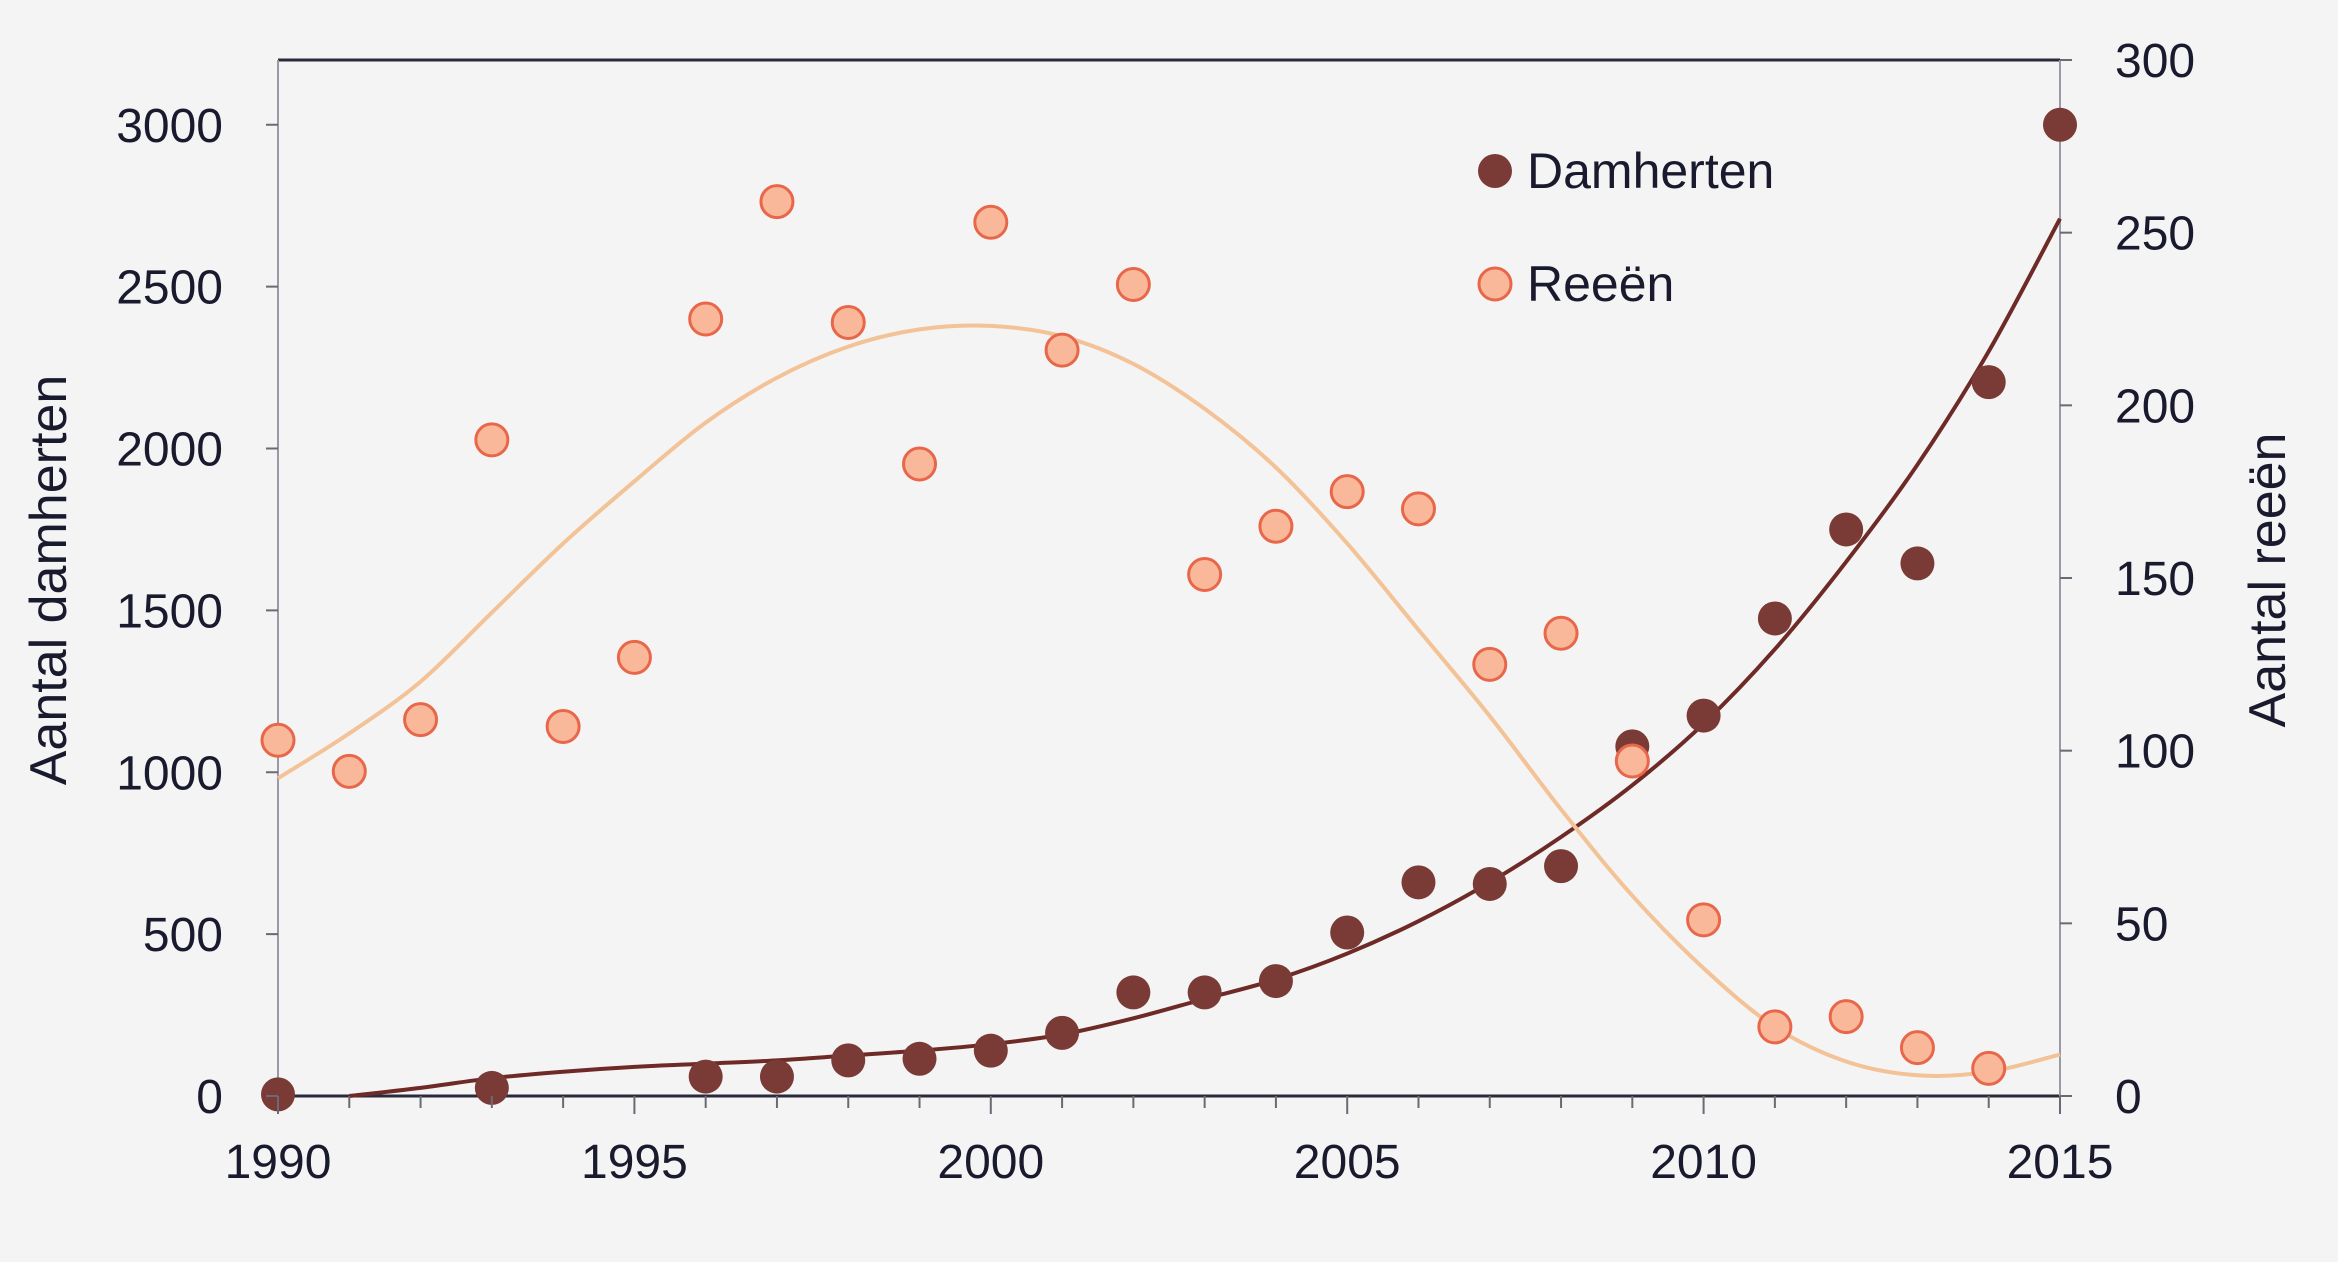 This screenshot has height=1262, width=2338. I want to click on x-tick-label: 2000, so click(990, 1162).